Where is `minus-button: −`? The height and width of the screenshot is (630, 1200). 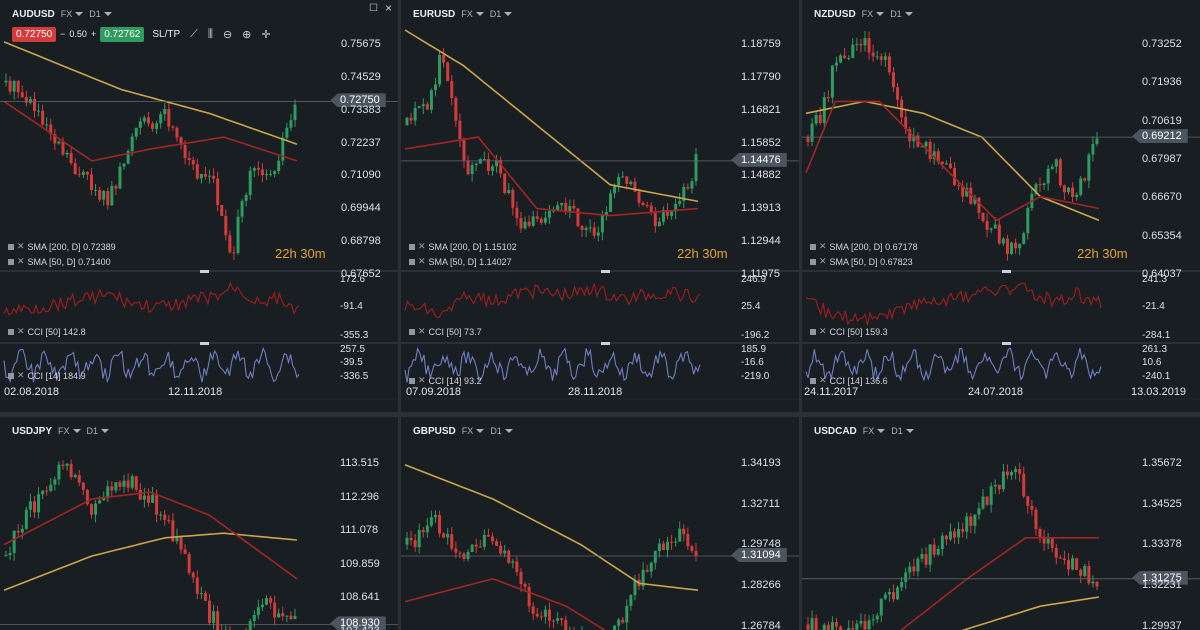 minus-button: − is located at coordinates (63, 34).